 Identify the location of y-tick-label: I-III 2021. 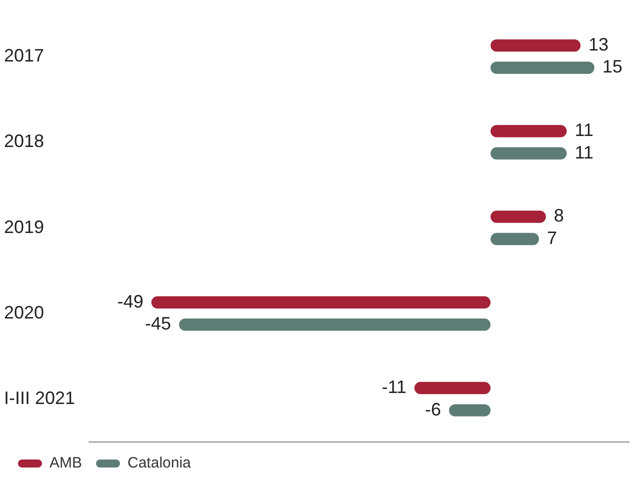
(40, 398).